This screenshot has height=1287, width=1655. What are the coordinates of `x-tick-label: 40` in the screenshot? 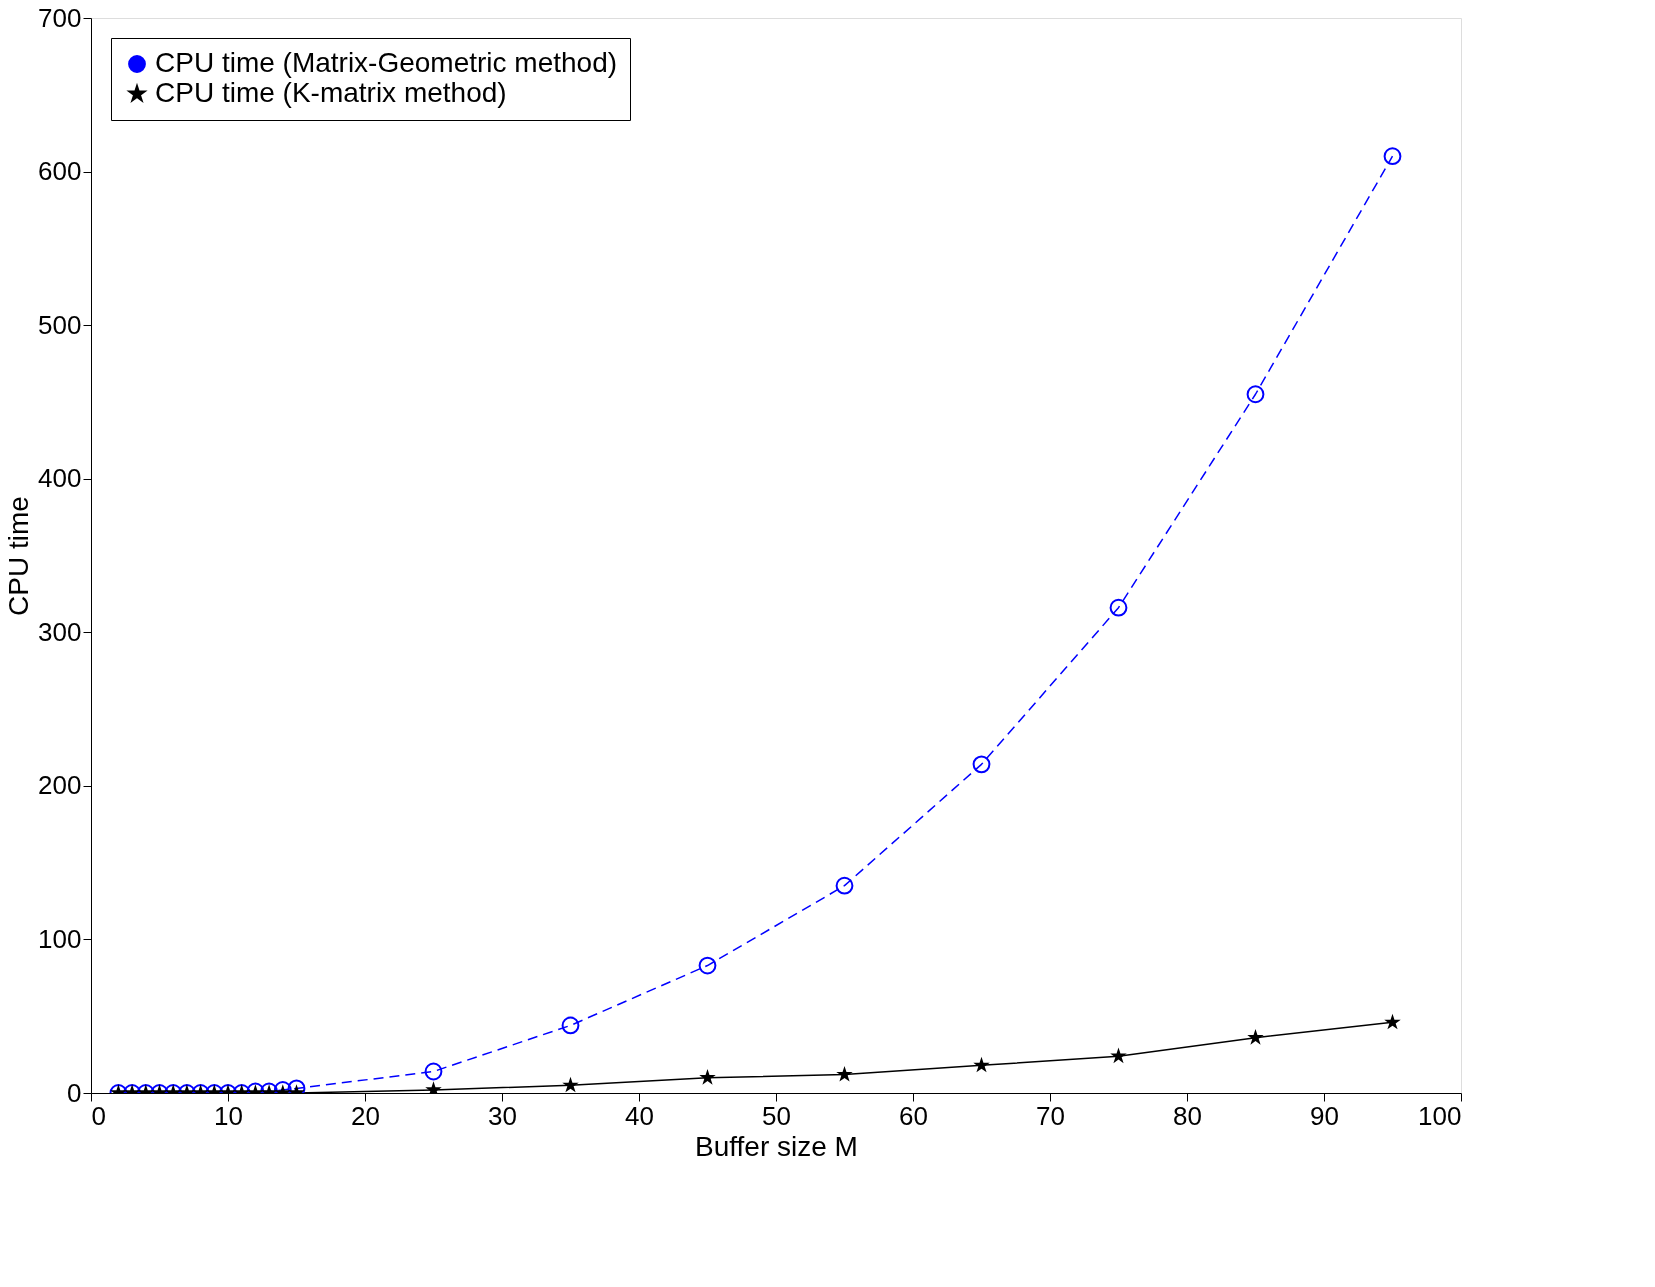 It's located at (639, 1115).